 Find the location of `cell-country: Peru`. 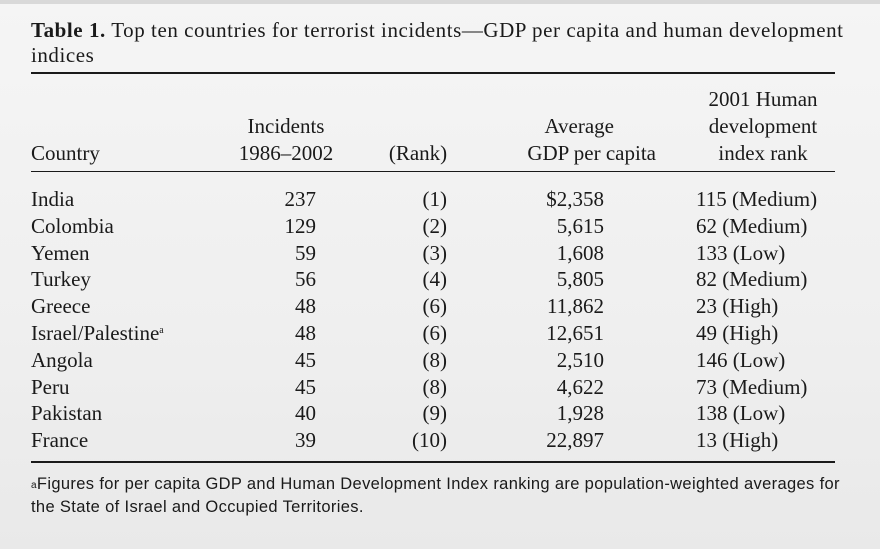

cell-country: Peru is located at coordinates (50, 386).